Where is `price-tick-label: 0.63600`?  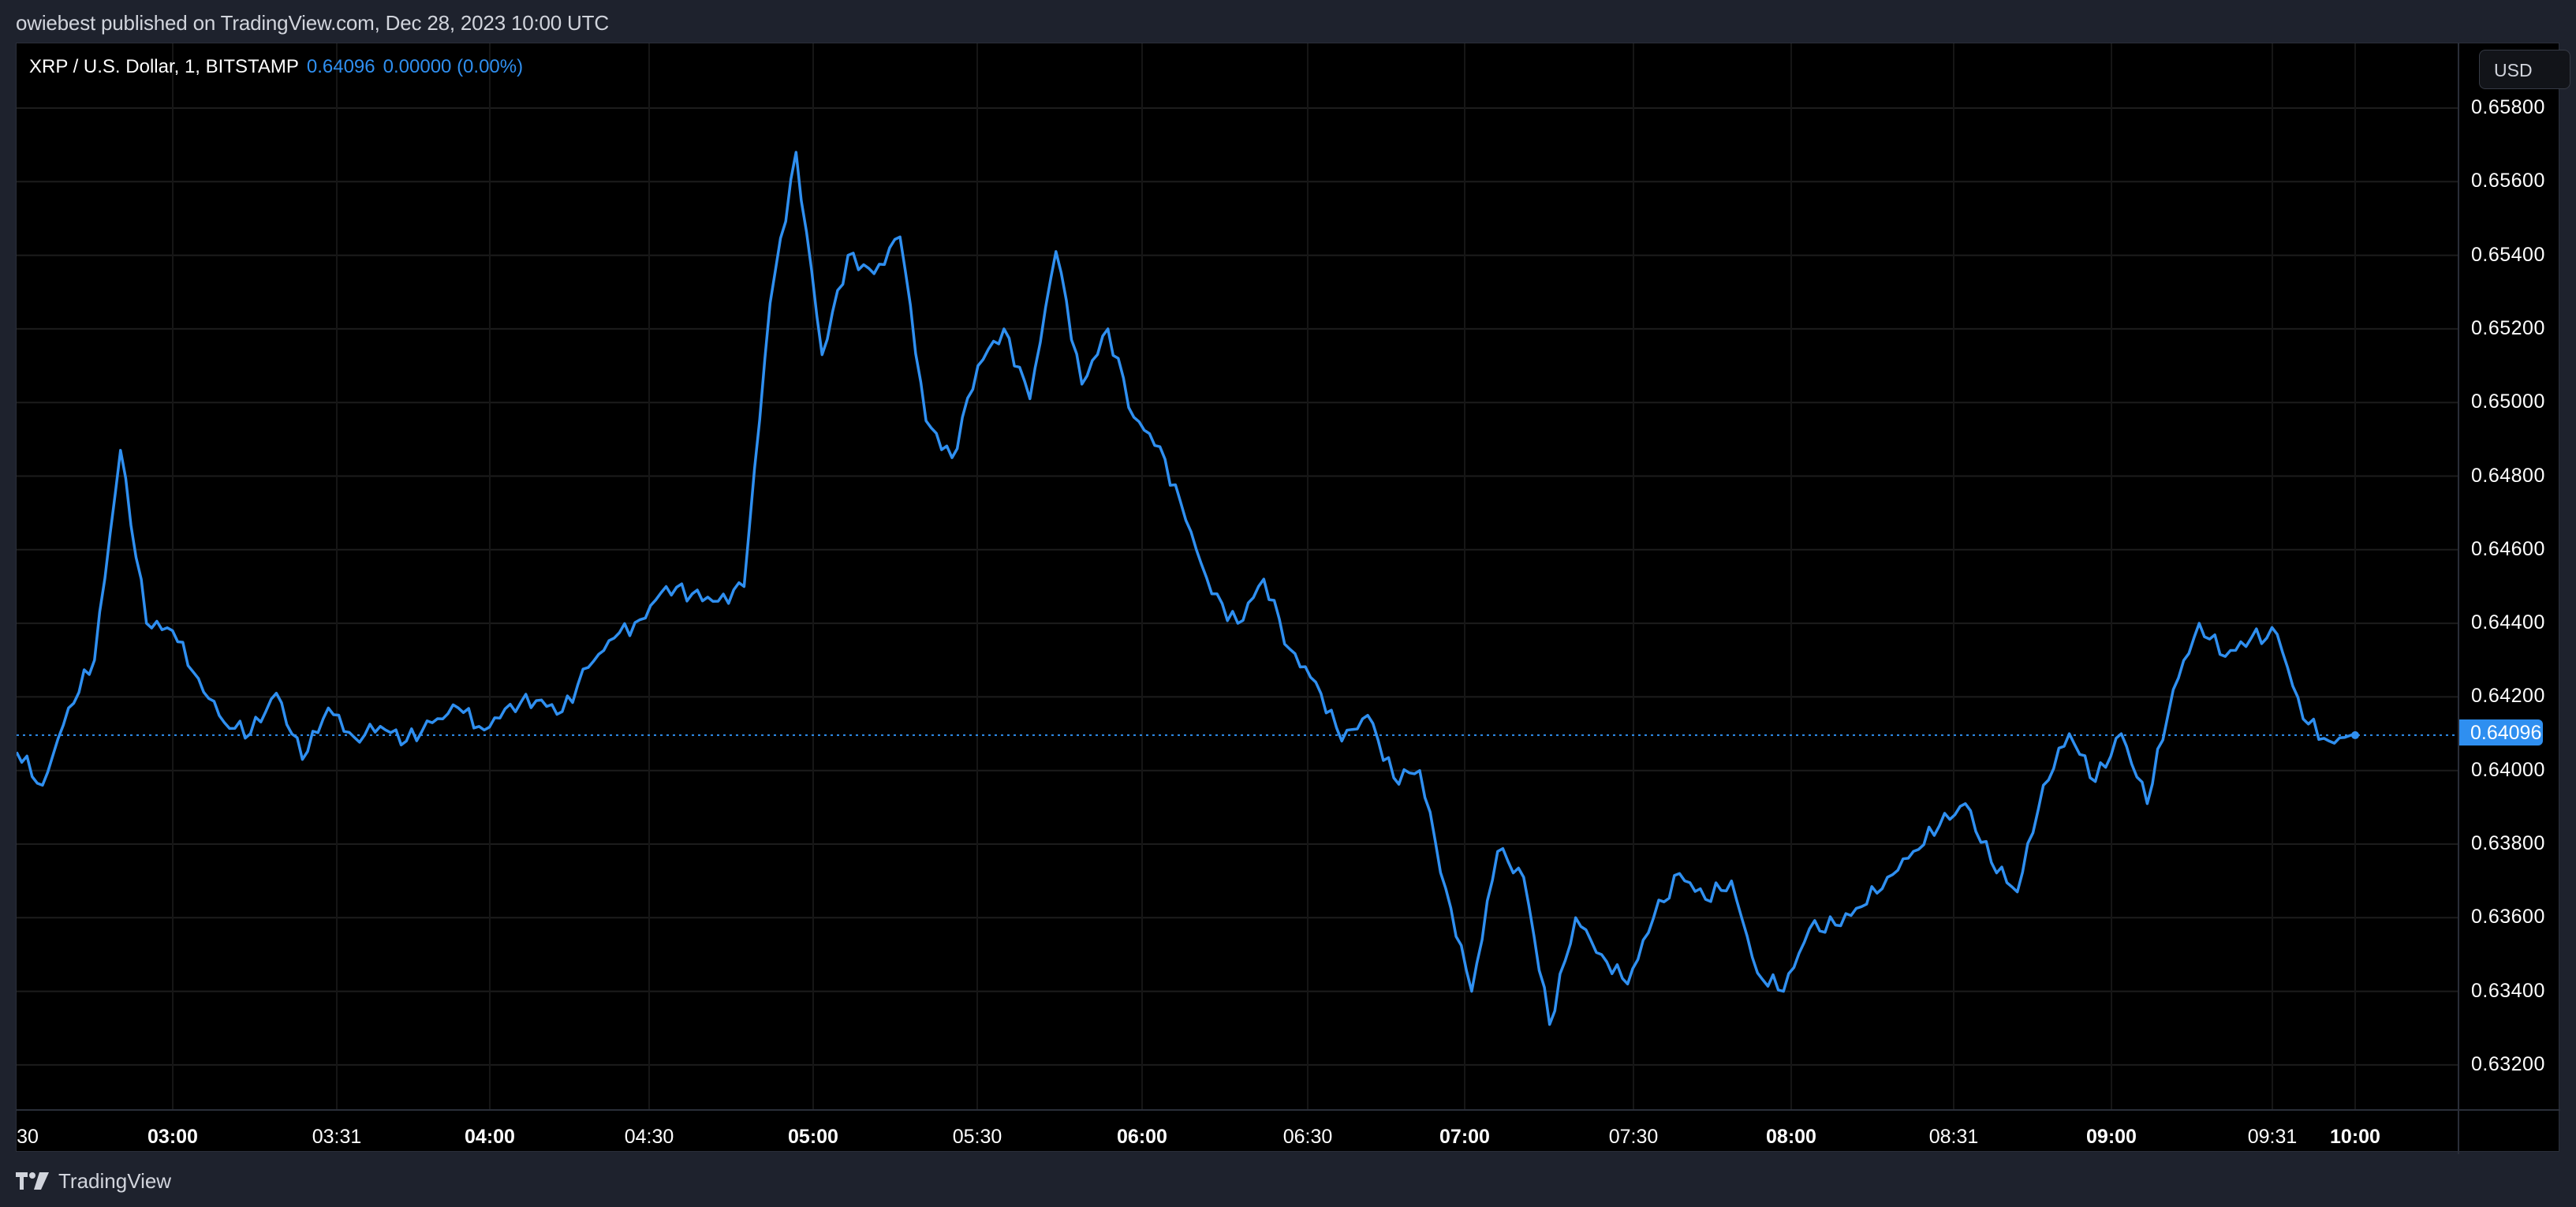 price-tick-label: 0.63600 is located at coordinates (2508, 917).